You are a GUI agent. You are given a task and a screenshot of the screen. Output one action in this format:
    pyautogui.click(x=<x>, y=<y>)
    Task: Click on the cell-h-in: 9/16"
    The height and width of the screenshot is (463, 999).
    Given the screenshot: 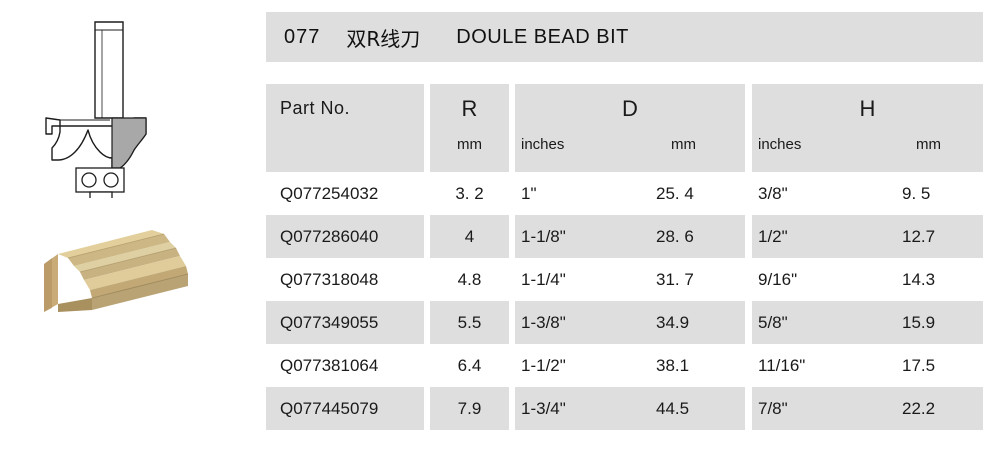 What is the action you would take?
    pyautogui.click(x=778, y=279)
    